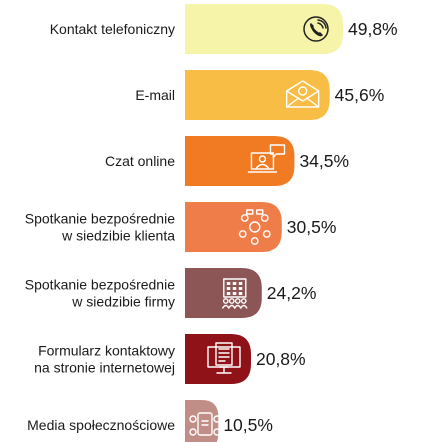 Image resolution: width=426 pixels, height=442 pixels. I want to click on category-label: Czat online, so click(140, 161).